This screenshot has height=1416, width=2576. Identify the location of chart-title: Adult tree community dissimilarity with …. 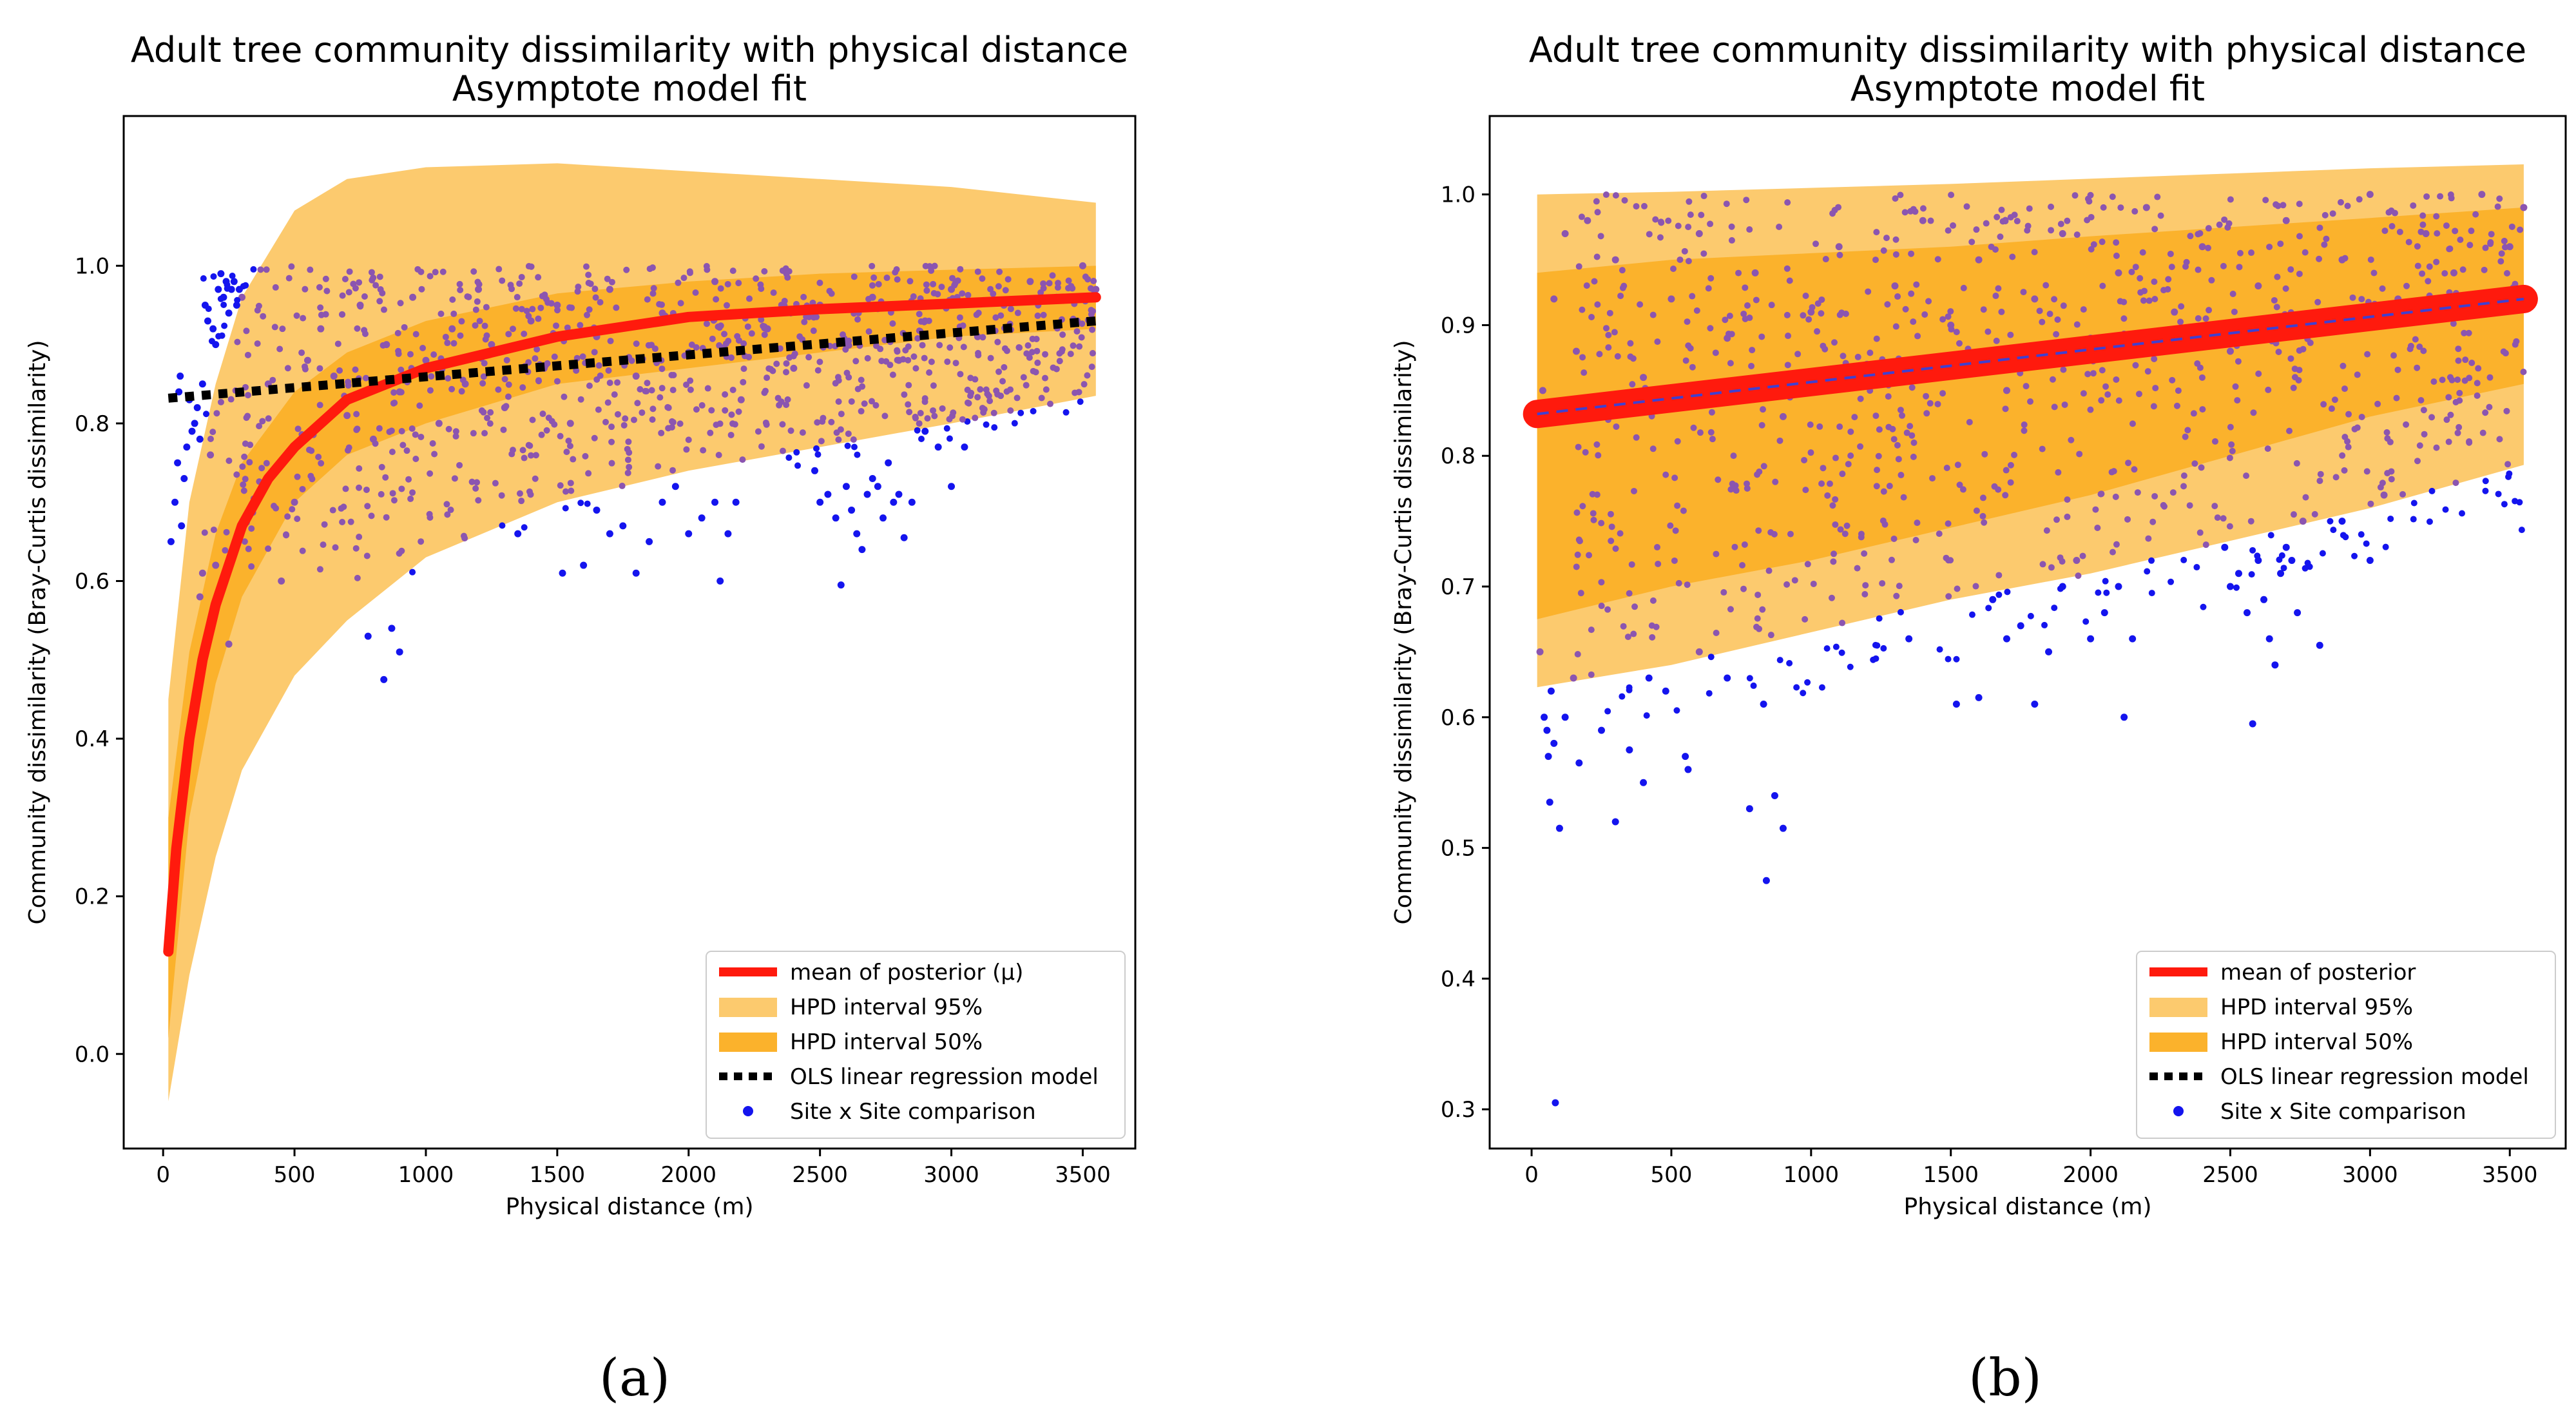
(630, 50).